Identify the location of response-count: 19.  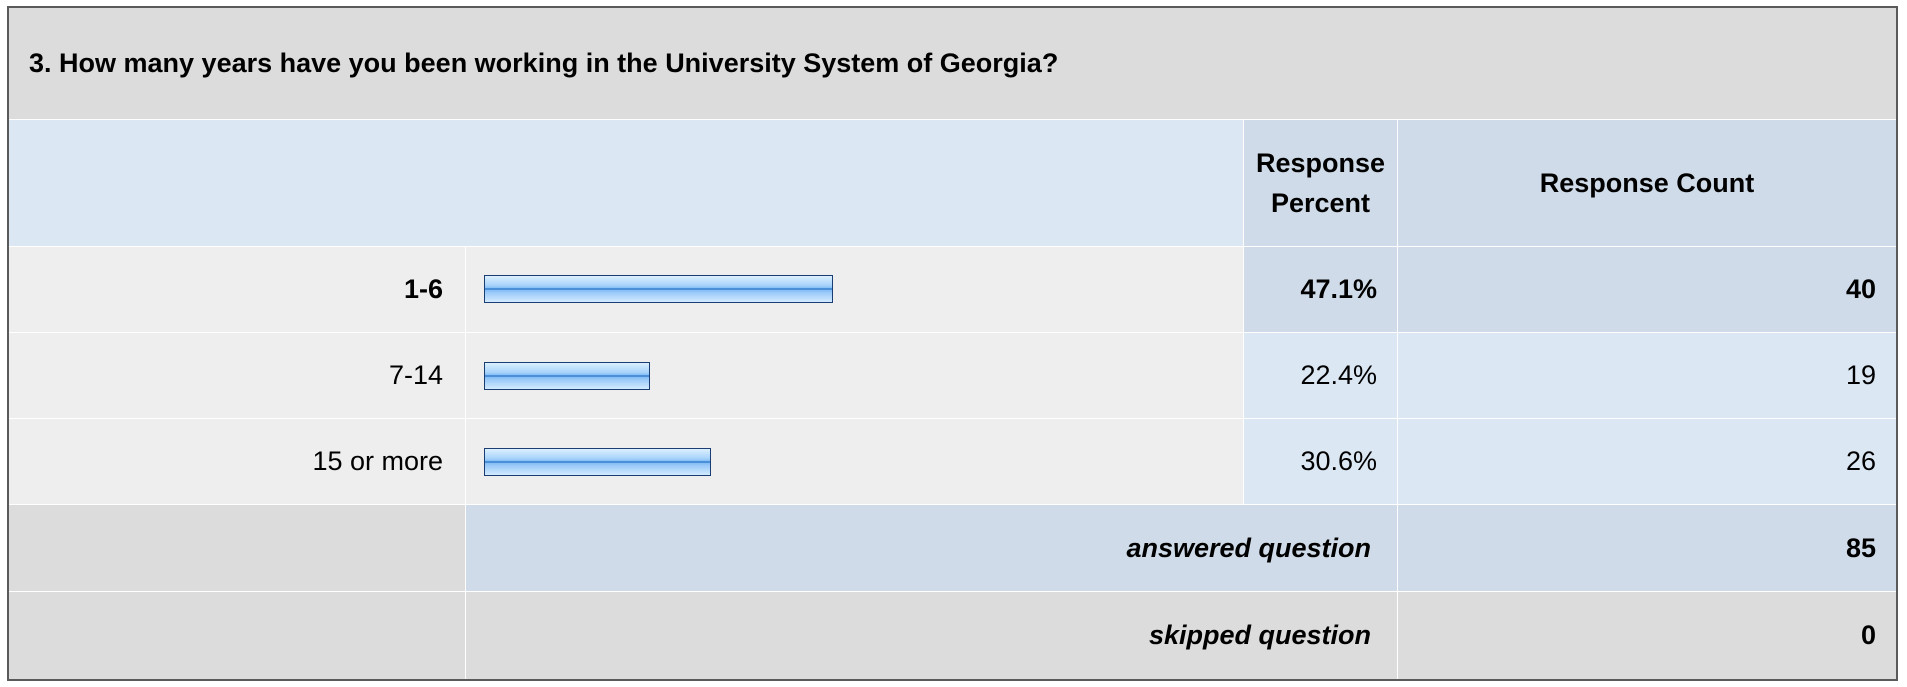
(1647, 376).